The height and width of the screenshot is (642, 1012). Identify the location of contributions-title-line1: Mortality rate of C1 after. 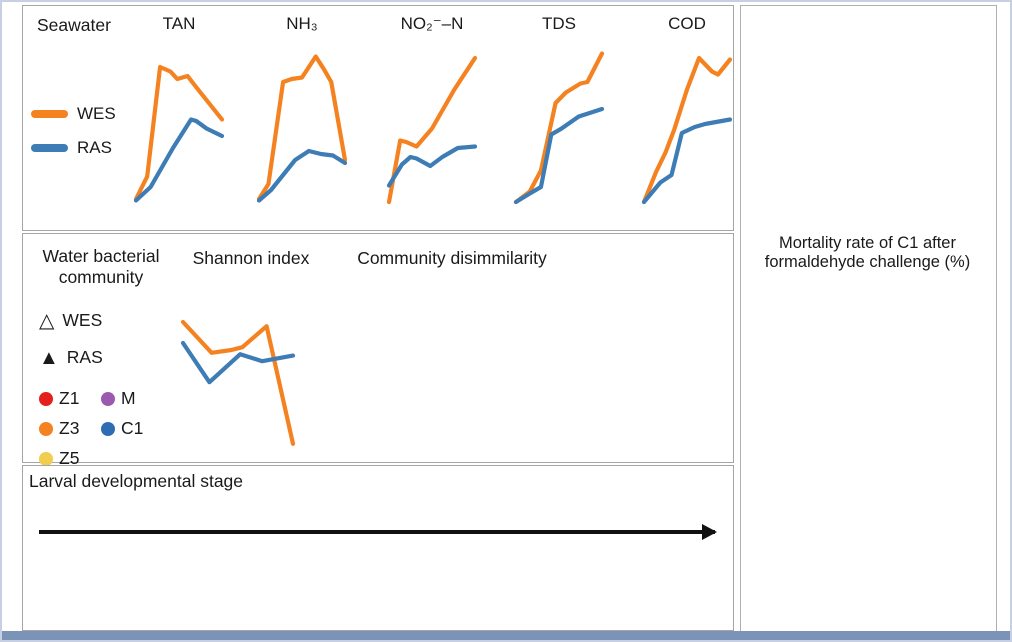
(867, 243).